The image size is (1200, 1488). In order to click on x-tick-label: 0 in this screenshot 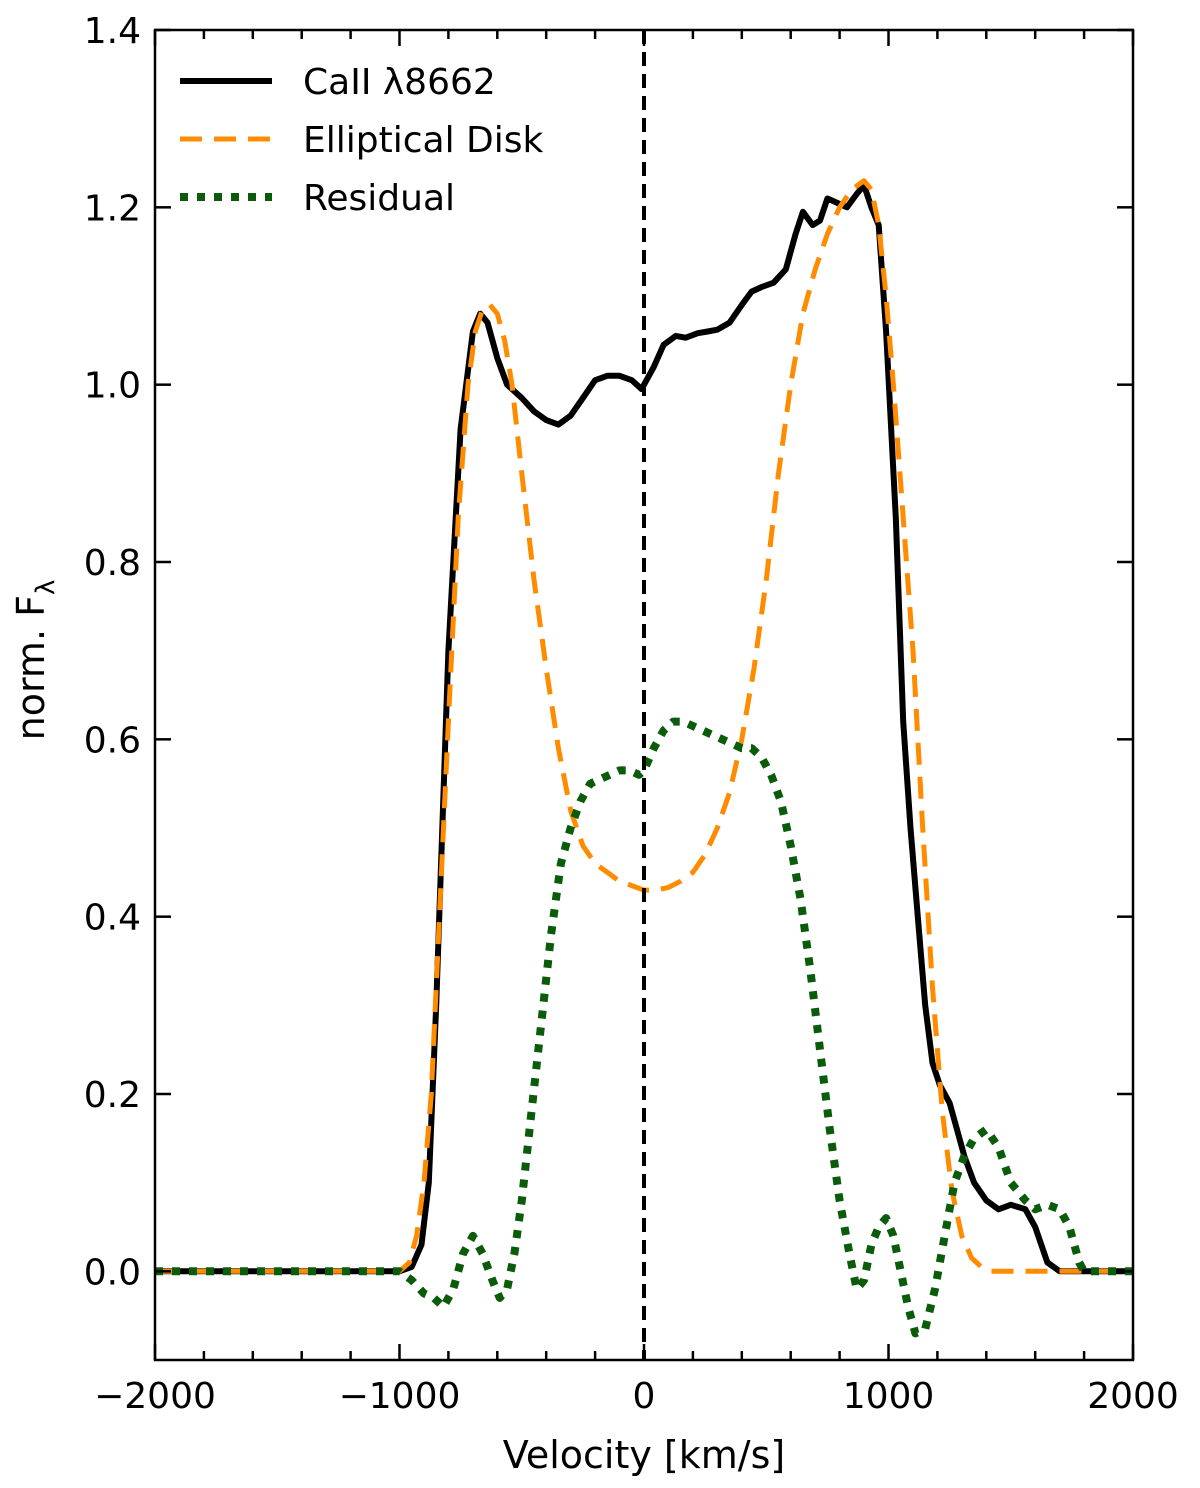, I will do `click(644, 1396)`.